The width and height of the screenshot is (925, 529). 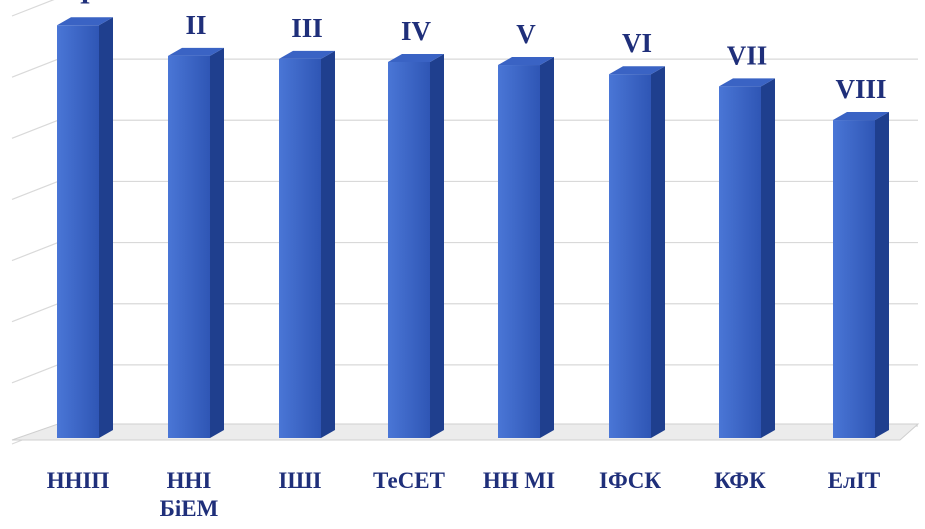 I want to click on category-label: НН МІ, so click(x=519, y=480).